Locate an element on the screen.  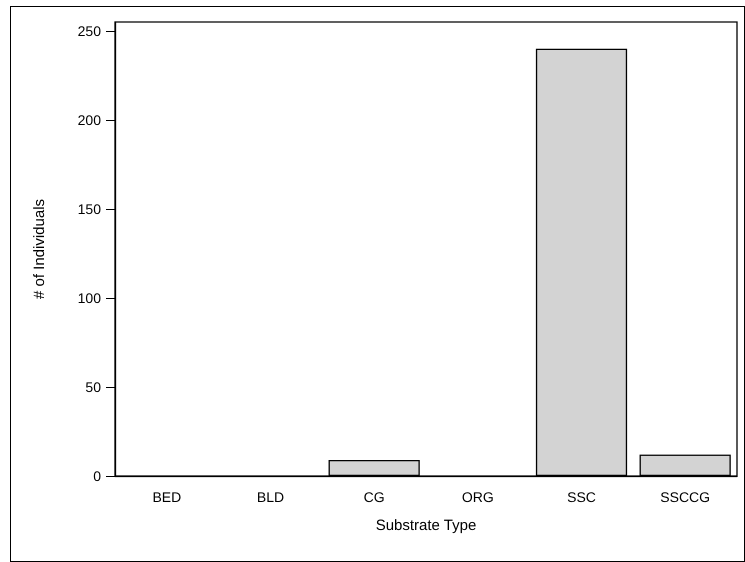
y-tick-label: 0 is located at coordinates (97, 476).